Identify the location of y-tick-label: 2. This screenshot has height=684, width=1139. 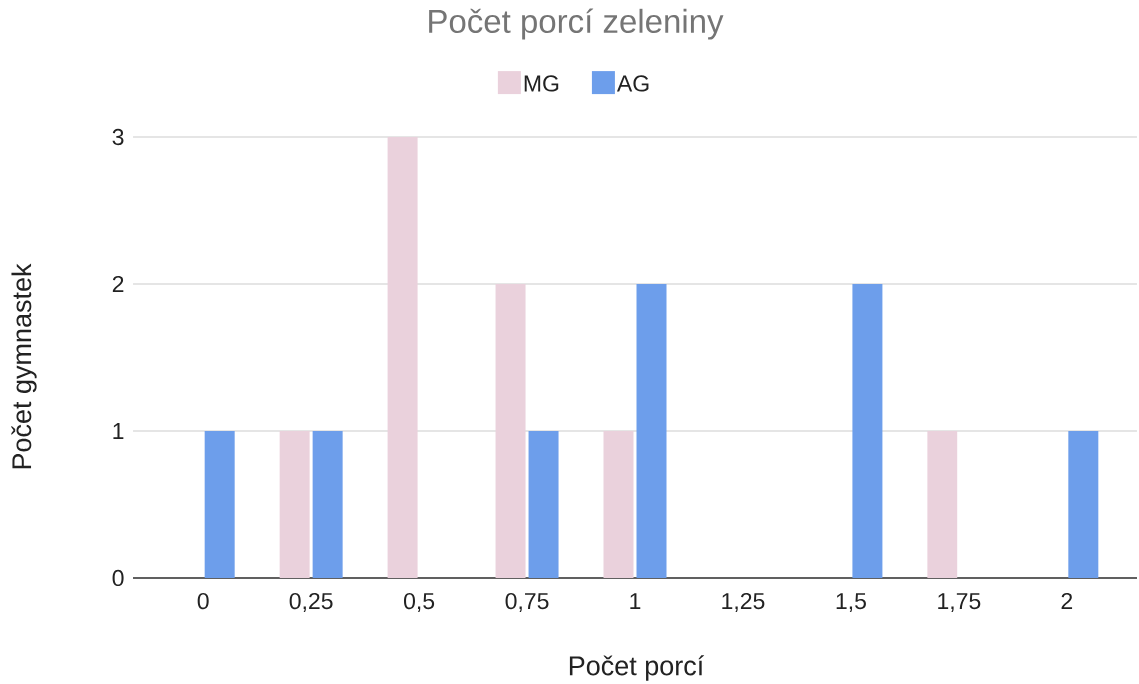
(118, 284).